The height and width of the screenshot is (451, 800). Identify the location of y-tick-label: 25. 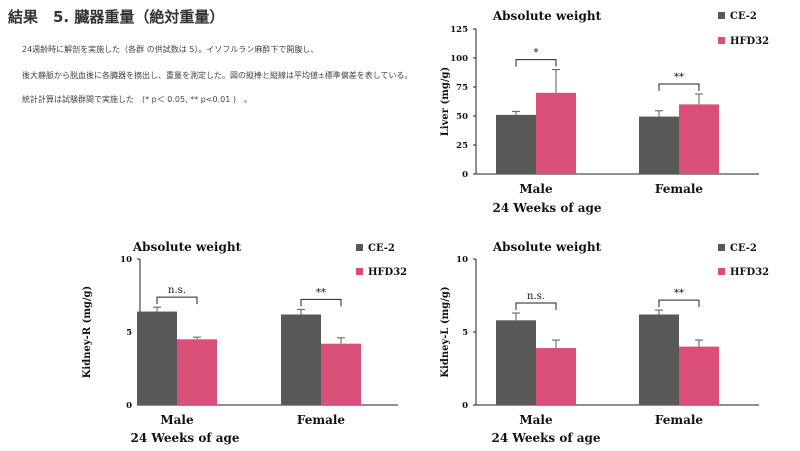
(462, 146).